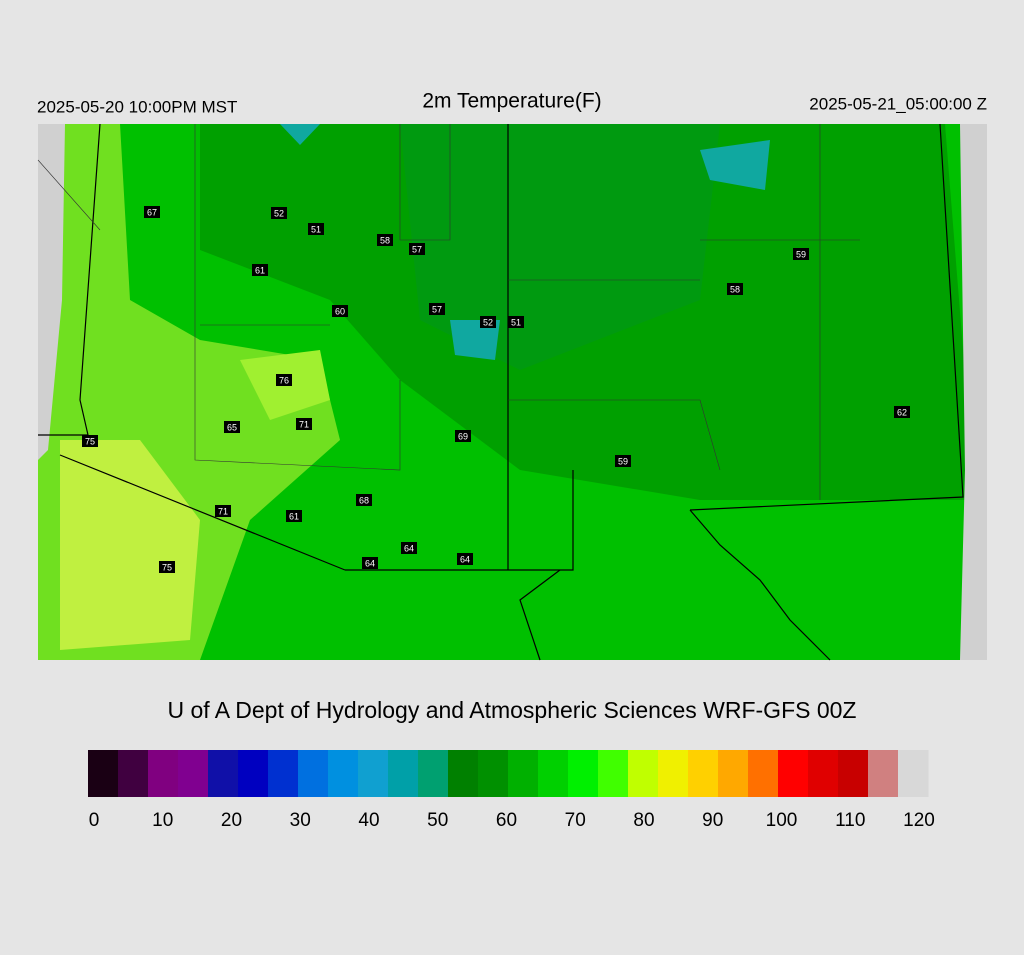 Image resolution: width=1024 pixels, height=955 pixels. What do you see at coordinates (300, 820) in the screenshot?
I see `colorbar-tick-label: 30` at bounding box center [300, 820].